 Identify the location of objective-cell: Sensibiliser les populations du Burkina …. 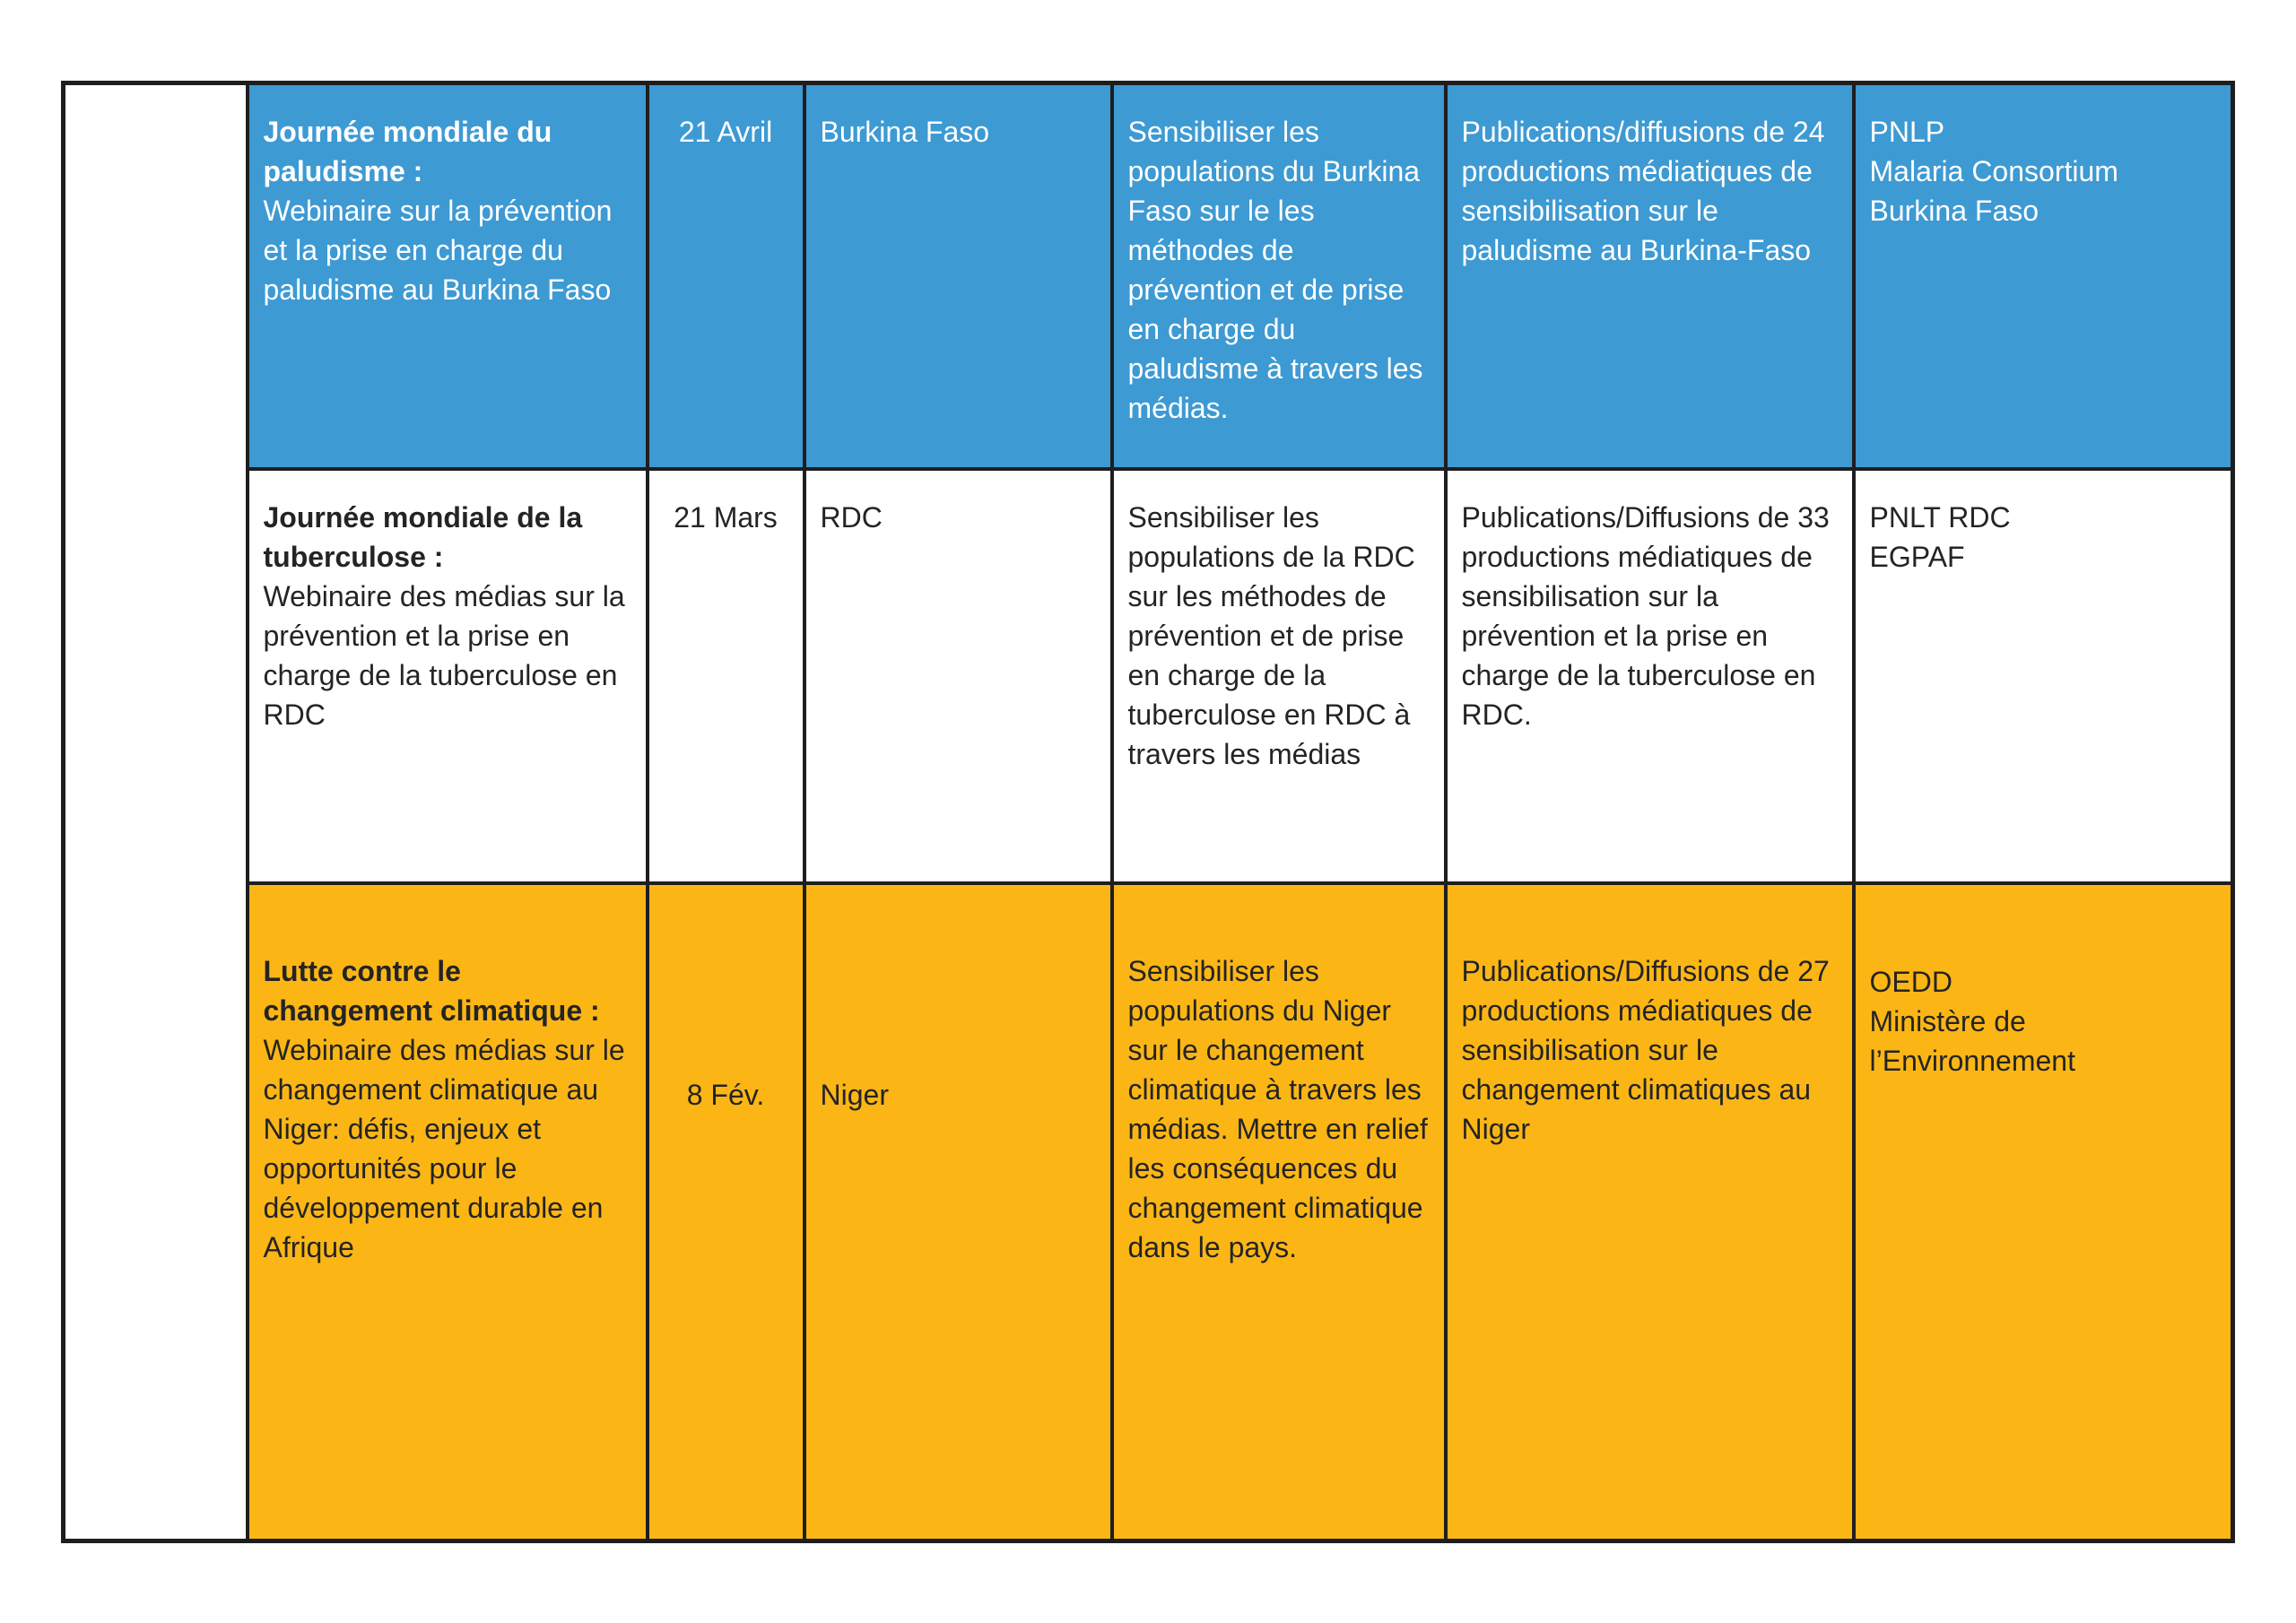
(1278, 276).